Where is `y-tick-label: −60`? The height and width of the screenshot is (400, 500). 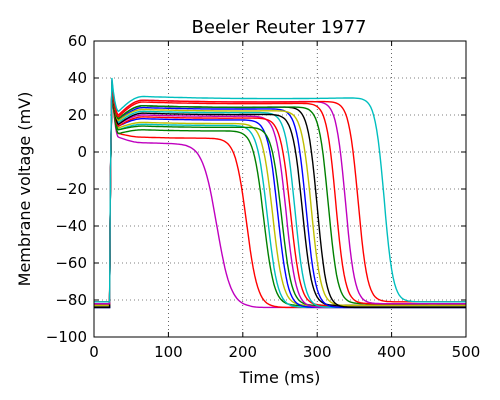
y-tick-label: −60 is located at coordinates (71, 263).